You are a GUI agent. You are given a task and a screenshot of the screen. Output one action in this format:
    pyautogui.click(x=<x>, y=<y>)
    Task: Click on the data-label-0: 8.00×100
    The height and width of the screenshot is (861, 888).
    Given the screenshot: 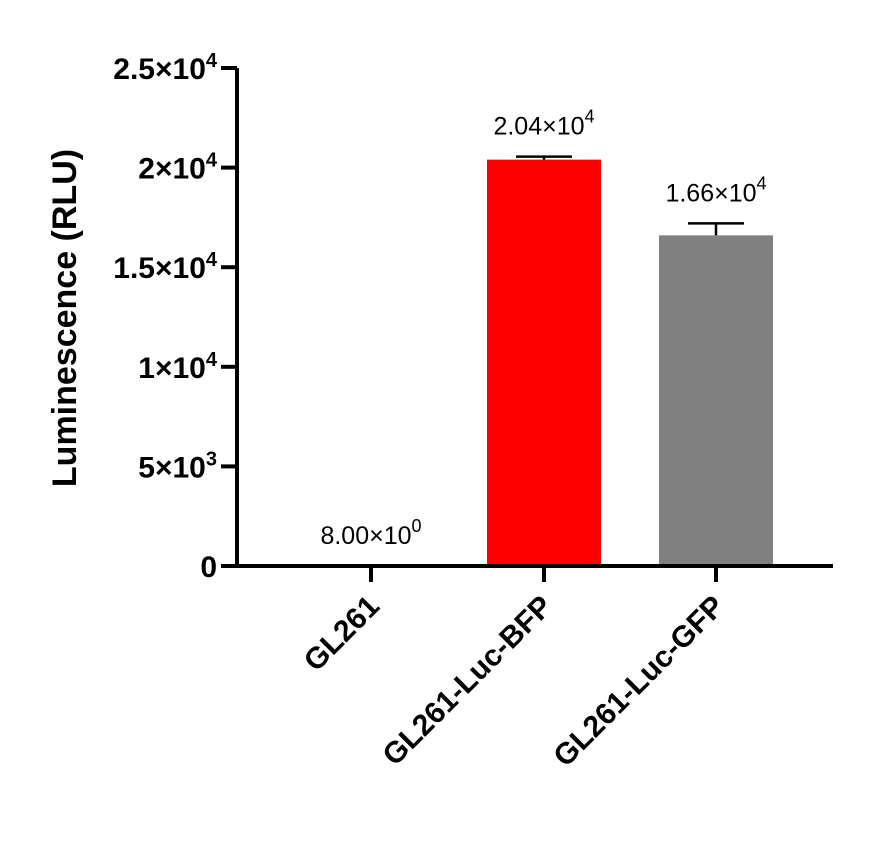 What is the action you would take?
    pyautogui.click(x=370, y=533)
    